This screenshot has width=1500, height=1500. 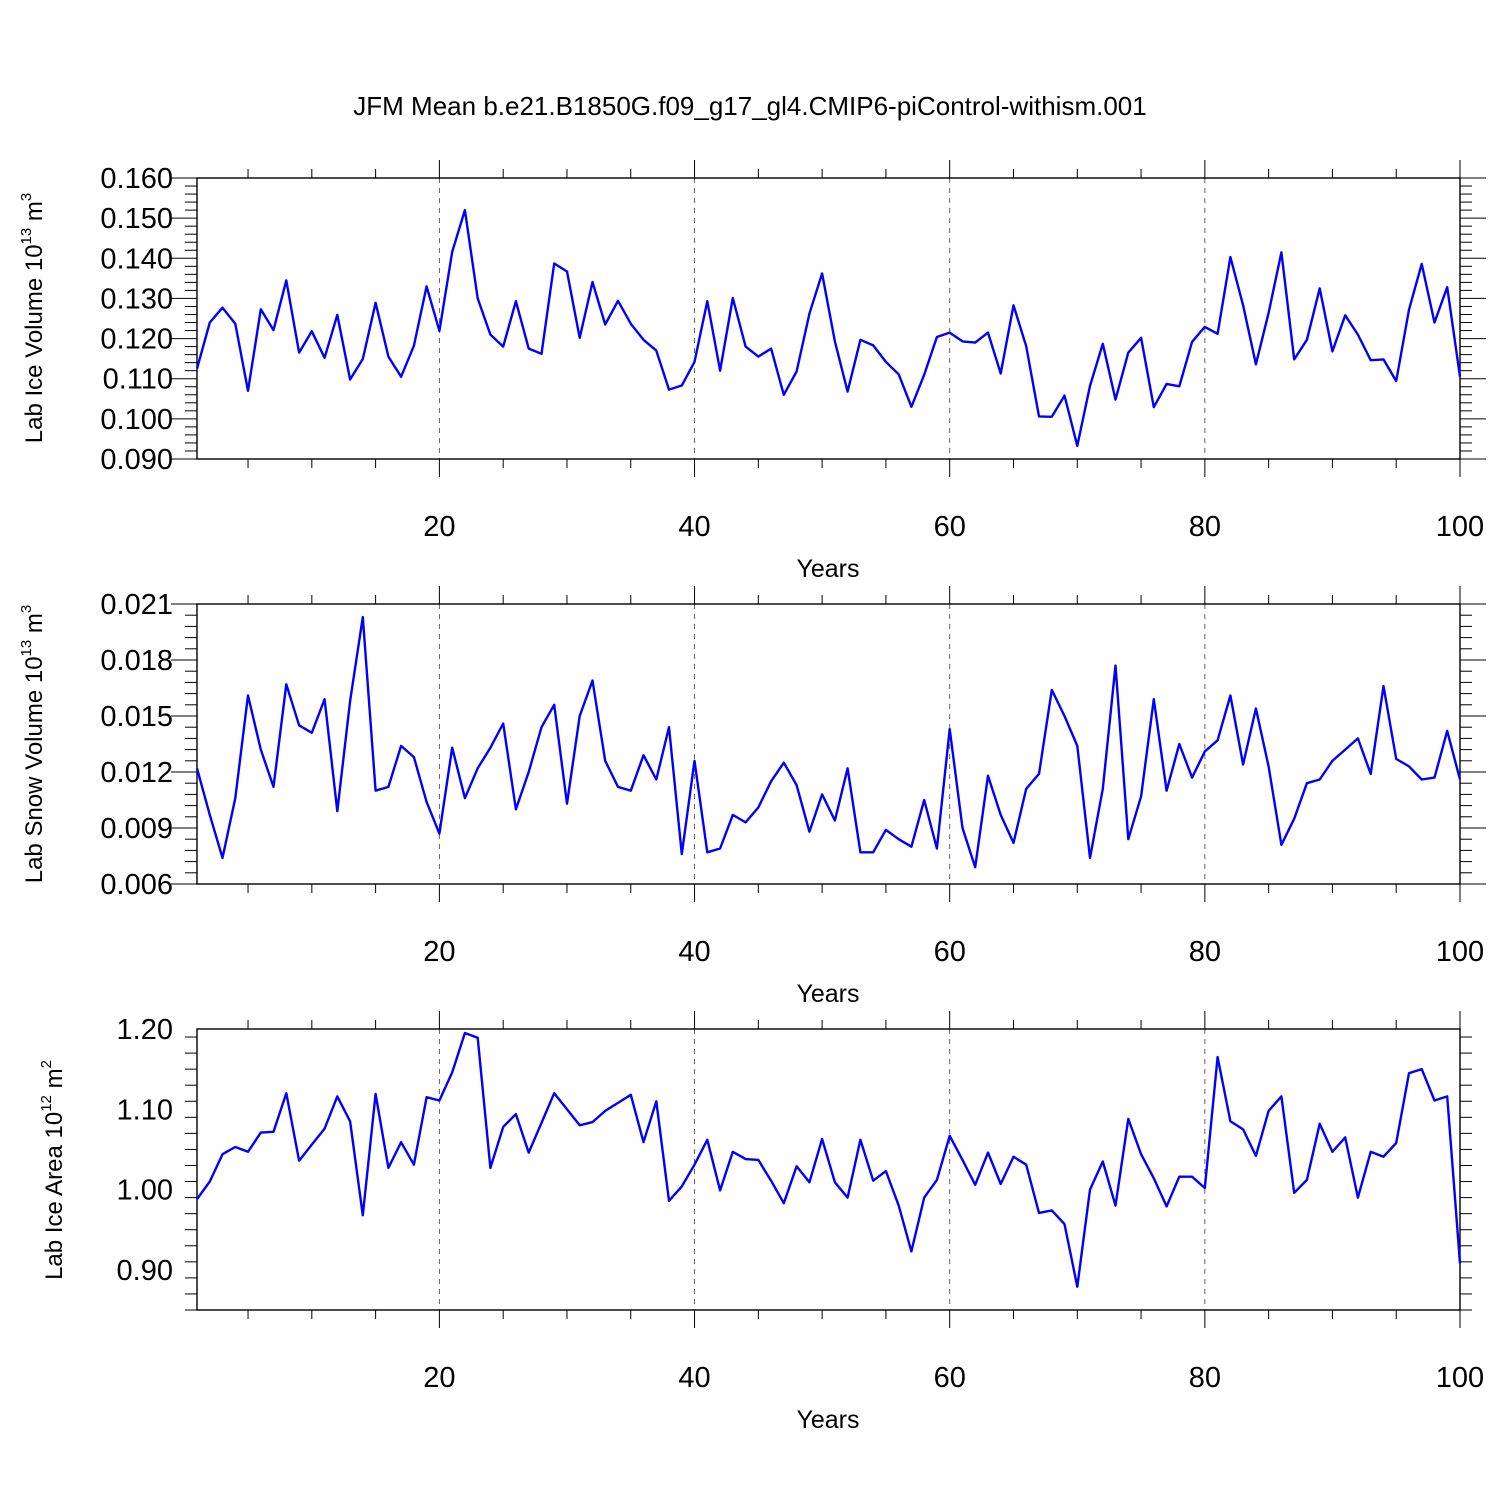 What do you see at coordinates (136, 460) in the screenshot?
I see `panel-0-ytick-label: 0.090` at bounding box center [136, 460].